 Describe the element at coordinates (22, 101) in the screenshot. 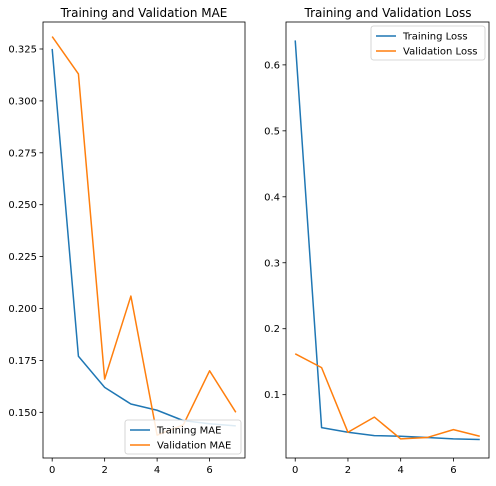

I see `mae-y-tick-label: 0.300` at that location.